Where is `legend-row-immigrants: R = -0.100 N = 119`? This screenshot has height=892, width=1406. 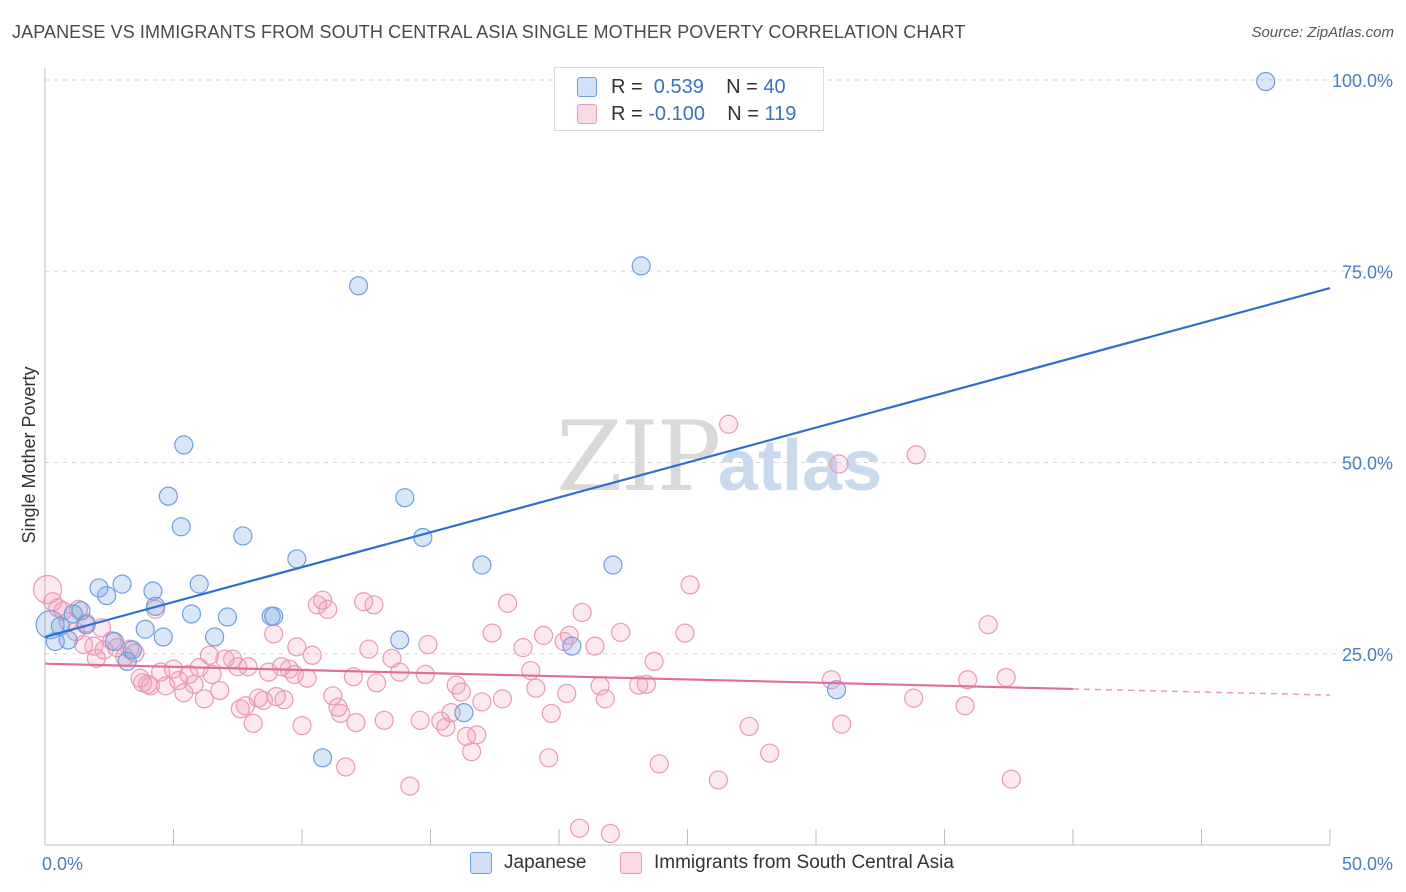 legend-row-immigrants: R = -0.100 N = 119 is located at coordinates (686, 114).